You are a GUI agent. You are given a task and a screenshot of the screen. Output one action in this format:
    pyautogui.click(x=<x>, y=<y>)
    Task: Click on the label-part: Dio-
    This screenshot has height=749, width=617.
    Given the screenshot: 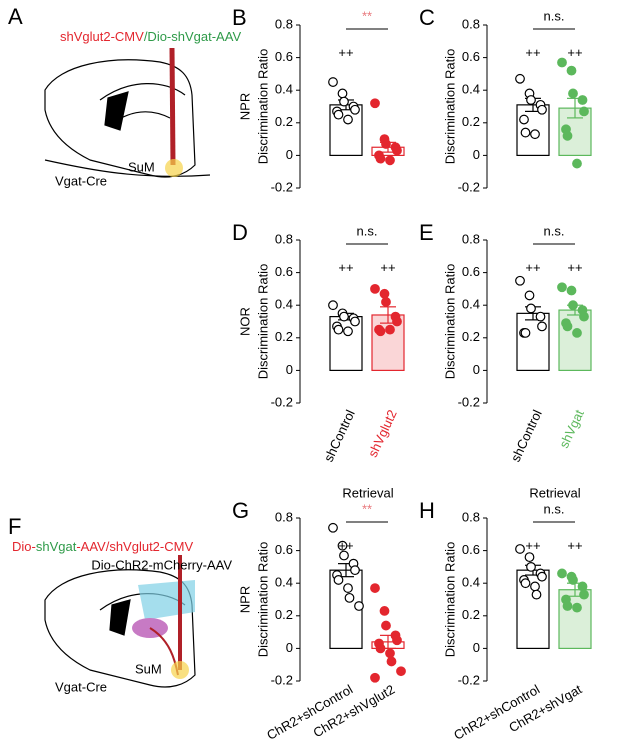 What is the action you would take?
    pyautogui.click(x=24, y=546)
    